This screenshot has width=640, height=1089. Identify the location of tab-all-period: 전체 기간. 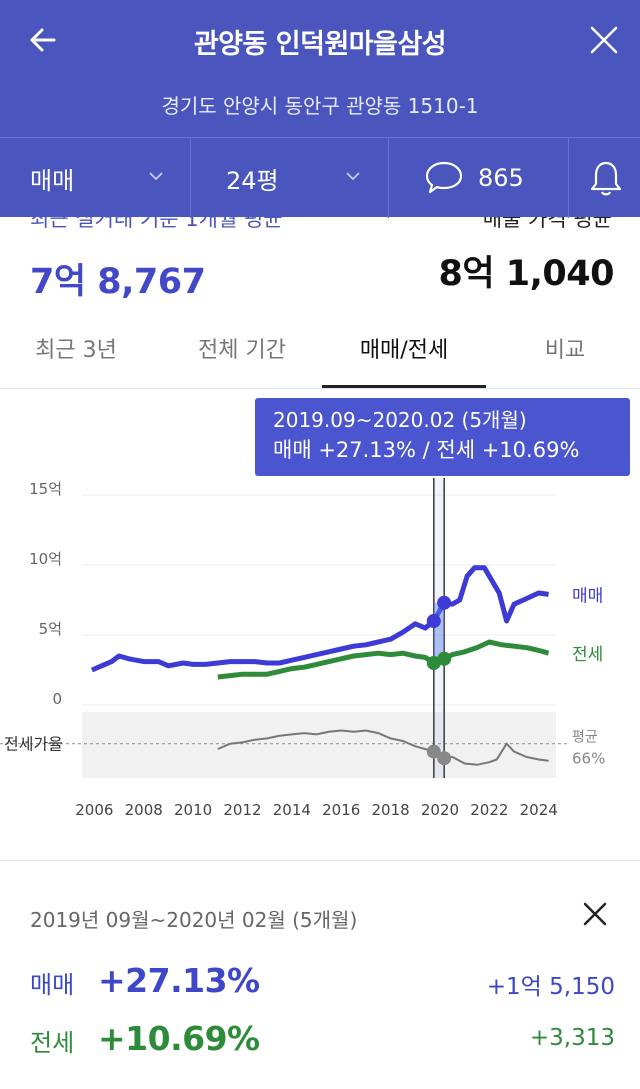
(242, 350).